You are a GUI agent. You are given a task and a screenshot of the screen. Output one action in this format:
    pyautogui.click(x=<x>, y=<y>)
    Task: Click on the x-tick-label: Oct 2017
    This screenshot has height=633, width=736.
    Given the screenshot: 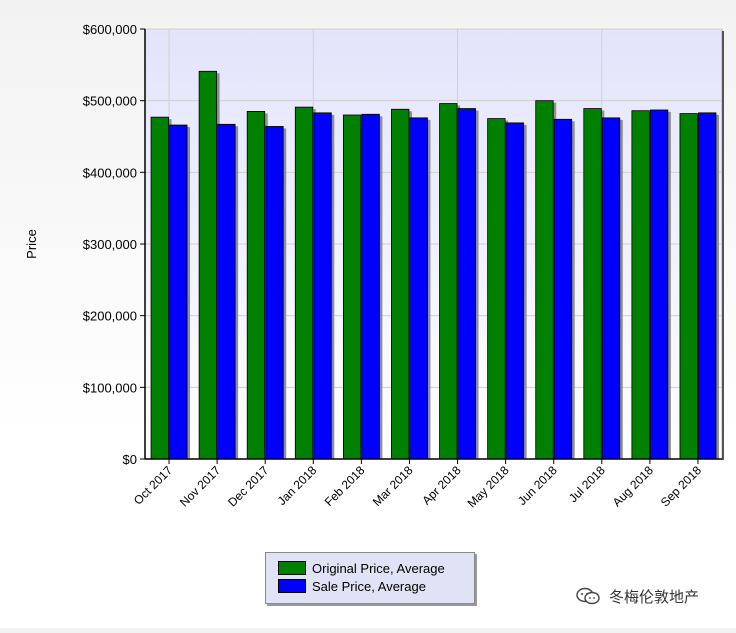 What is the action you would take?
    pyautogui.click(x=153, y=485)
    